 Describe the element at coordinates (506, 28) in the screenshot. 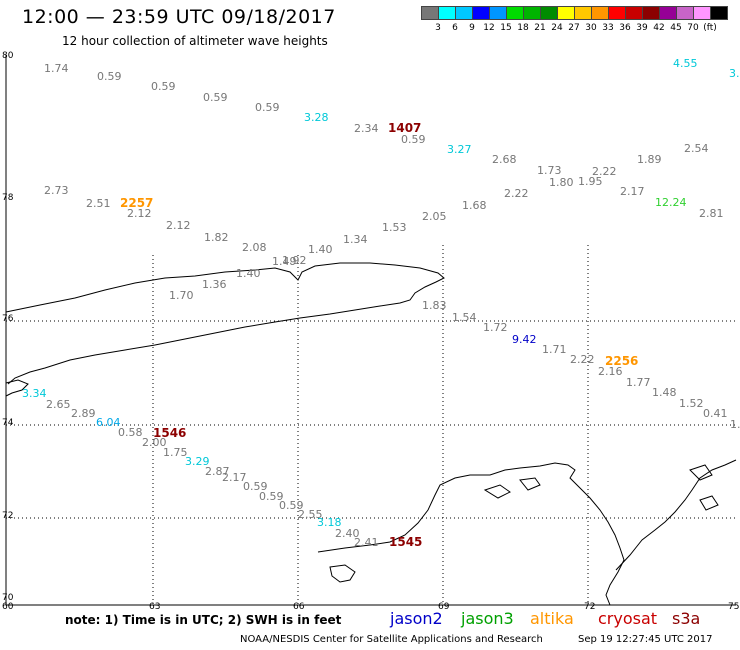

I see `legend-label: 15` at that location.